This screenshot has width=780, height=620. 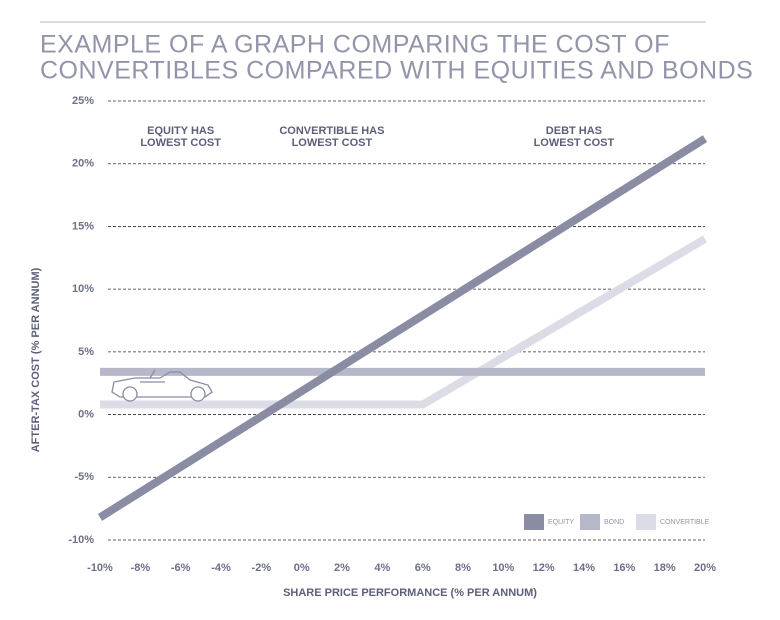 I want to click on x-tick-label: 12%, so click(x=544, y=568).